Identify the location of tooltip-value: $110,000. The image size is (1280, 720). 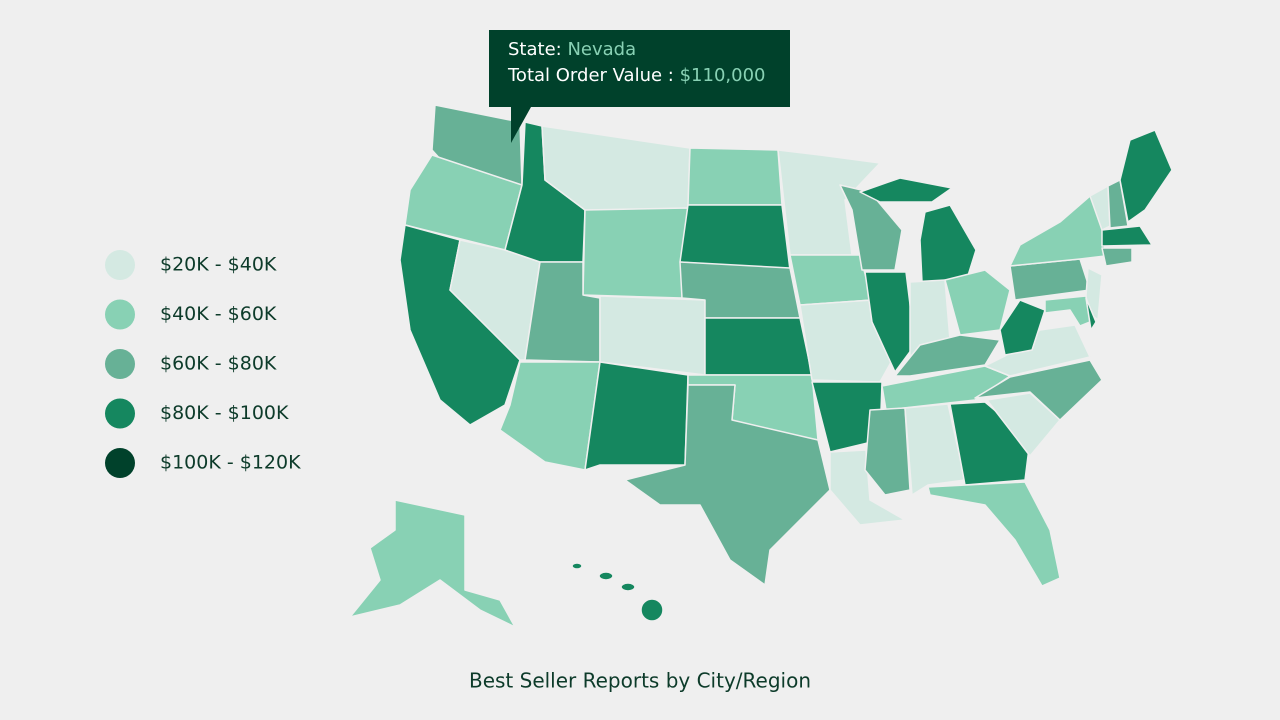
(723, 75).